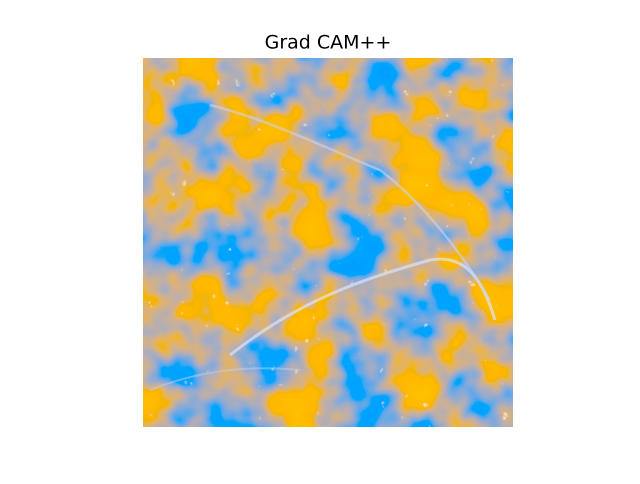  I want to click on title: Grad CAM++, so click(328, 43).